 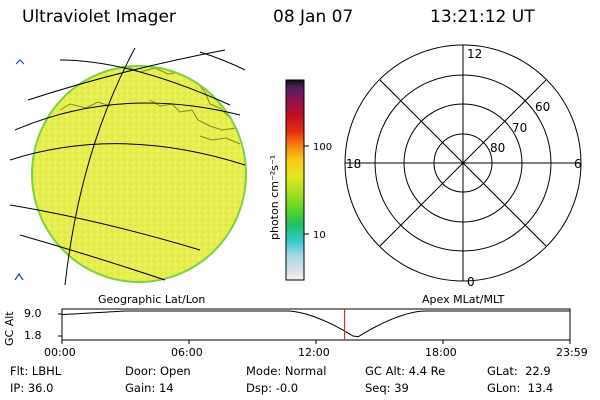 What do you see at coordinates (158, 371) in the screenshot?
I see `status-door: Door: Open` at bounding box center [158, 371].